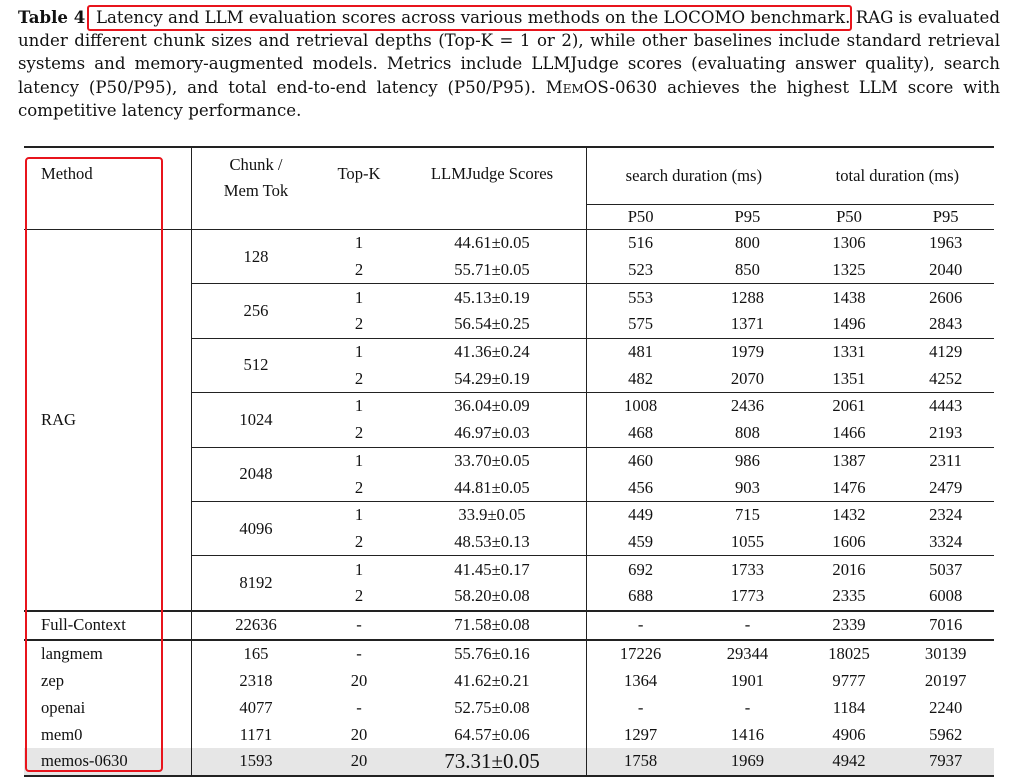  Describe the element at coordinates (641, 324) in the screenshot. I see `search-p50-cell: 575` at that location.